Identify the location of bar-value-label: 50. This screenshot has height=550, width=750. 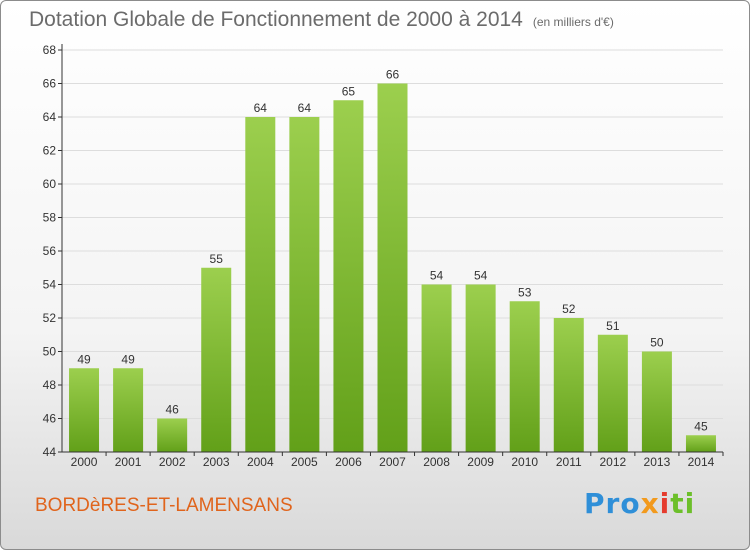
(657, 343).